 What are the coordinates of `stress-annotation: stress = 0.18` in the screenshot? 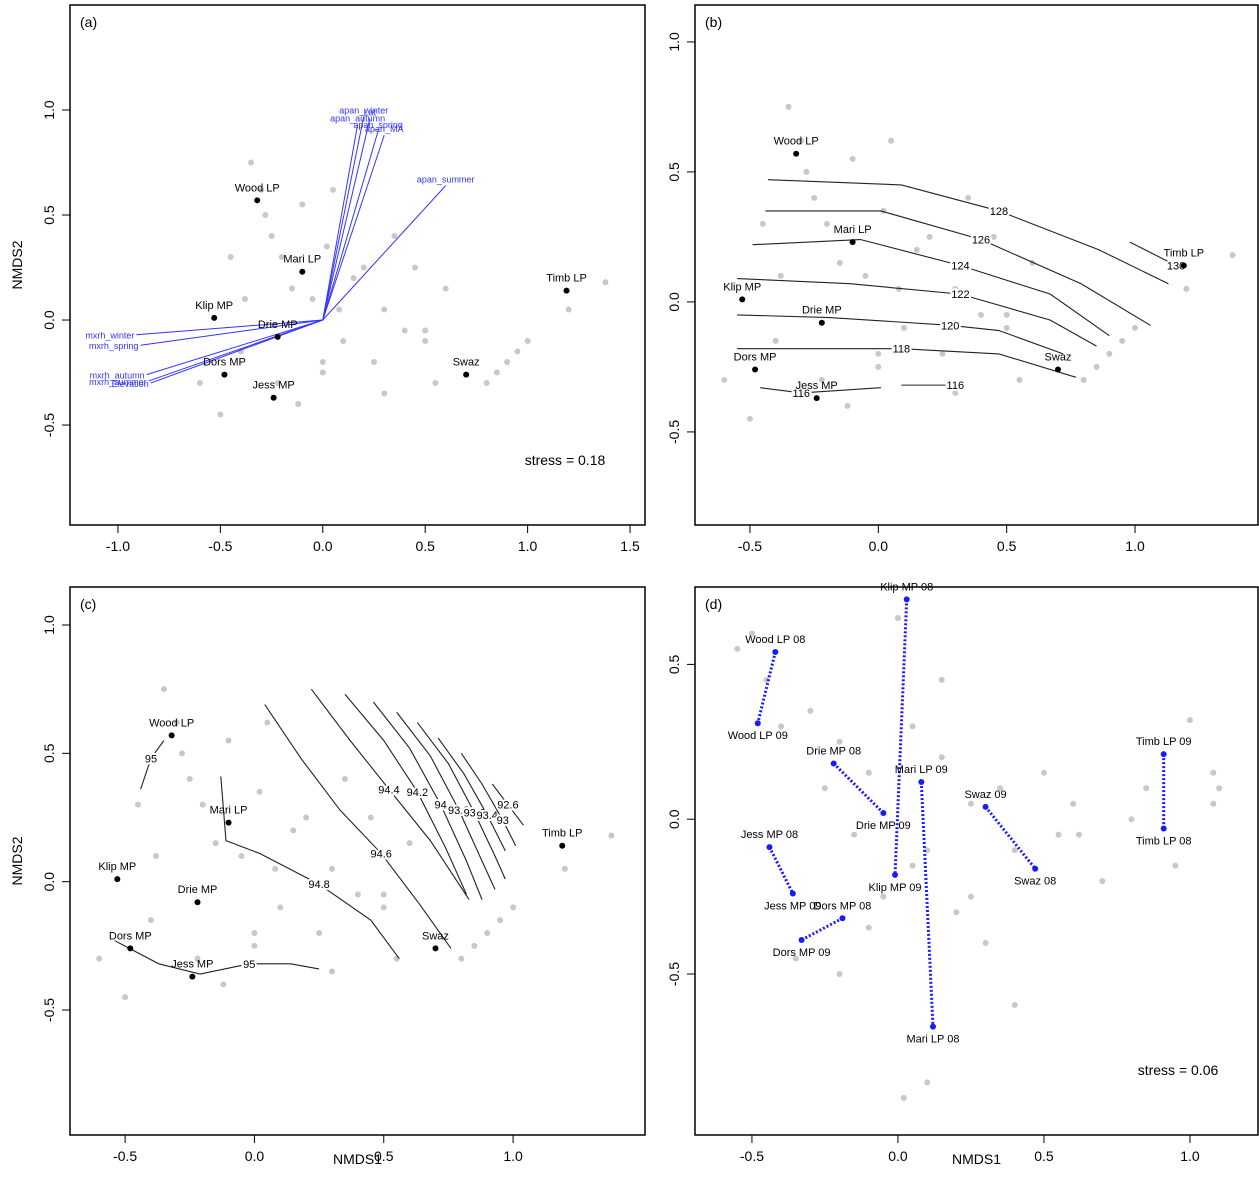 It's located at (565, 460).